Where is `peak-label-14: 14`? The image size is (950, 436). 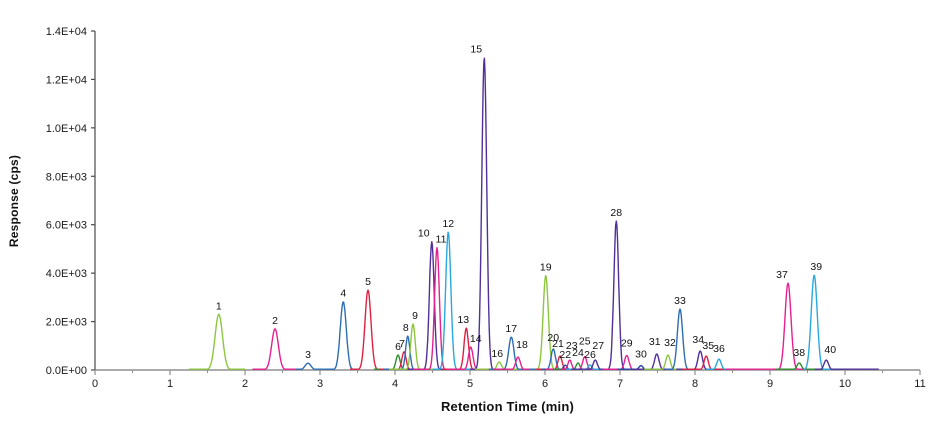
peak-label-14: 14 is located at coordinates (476, 339).